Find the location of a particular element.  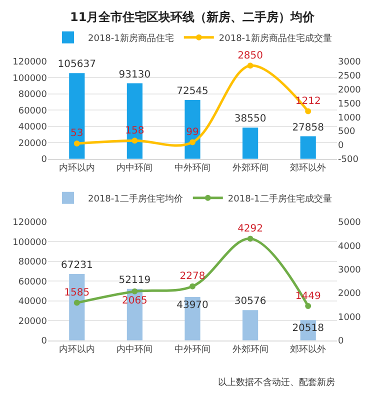

legend-label: 2018-1二手房住宅成交量 is located at coordinates (280, 198).